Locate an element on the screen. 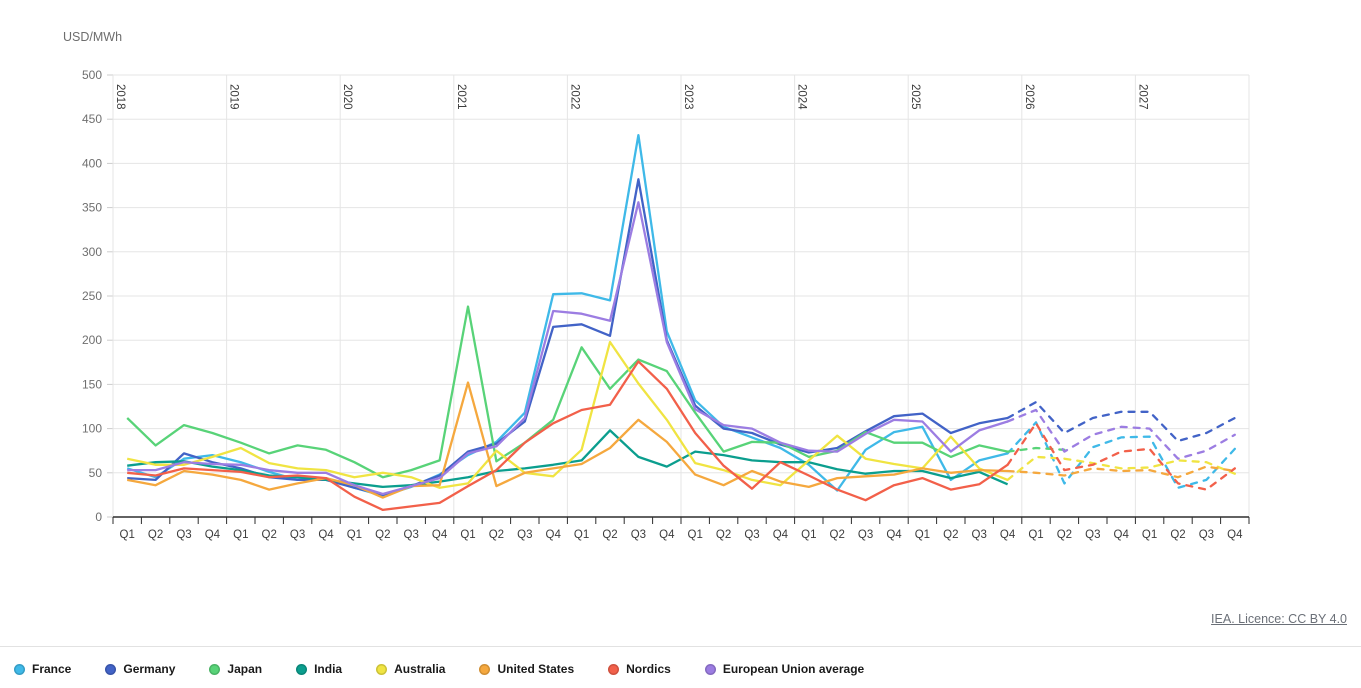 The image size is (1361, 688). legend-item-japan: Japan is located at coordinates (235, 669).